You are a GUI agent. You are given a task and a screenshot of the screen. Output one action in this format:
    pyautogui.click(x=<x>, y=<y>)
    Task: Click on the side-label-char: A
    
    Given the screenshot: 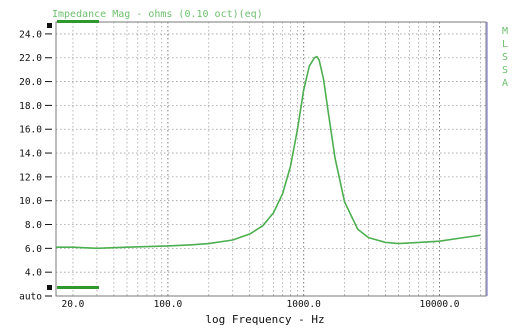 What is the action you would take?
    pyautogui.click(x=505, y=83)
    